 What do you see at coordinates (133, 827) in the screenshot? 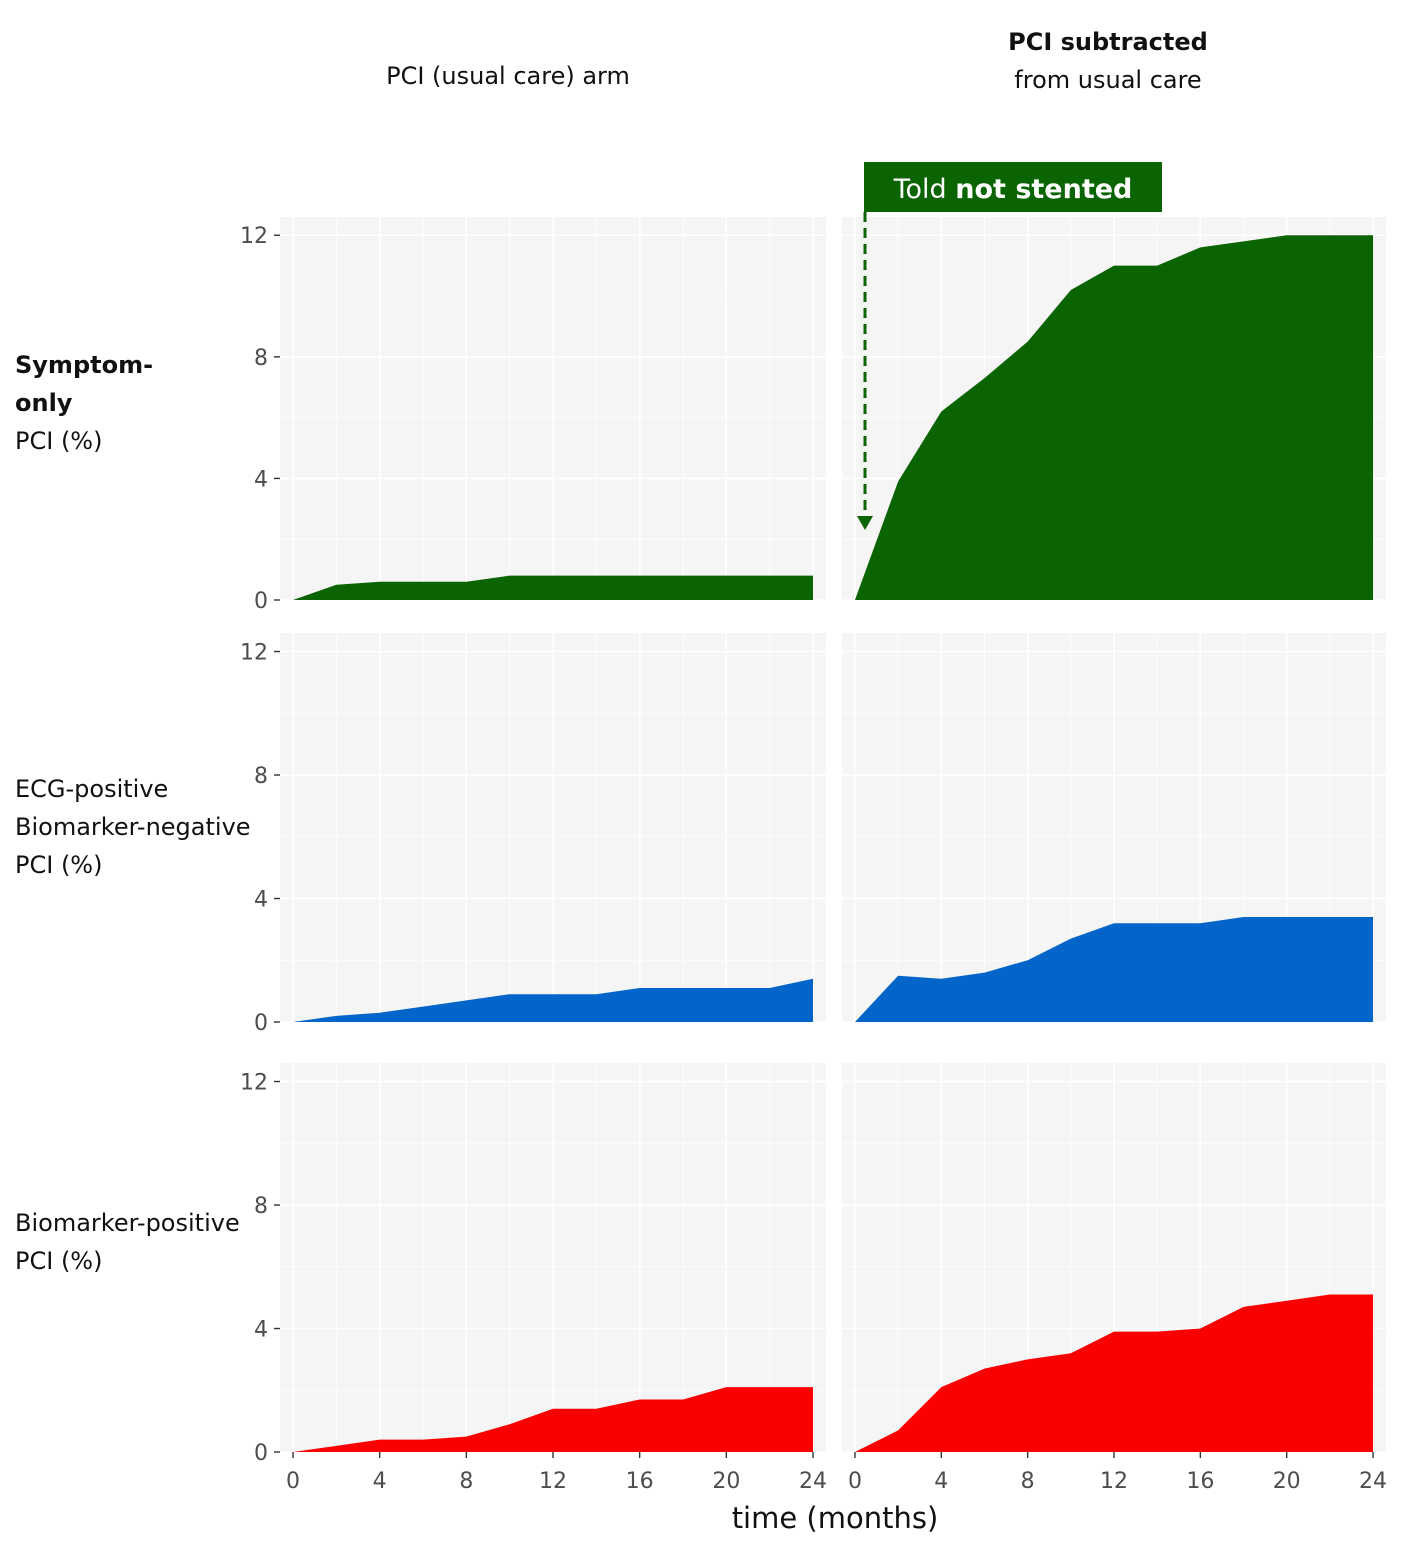
I see `row-label-ecg-line-2: Biomarker-negative` at bounding box center [133, 827].